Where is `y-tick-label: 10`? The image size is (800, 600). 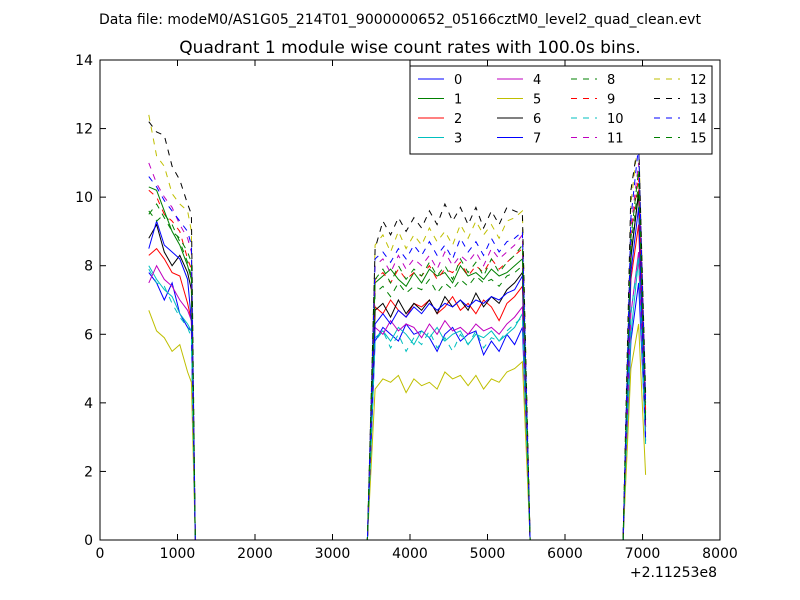 y-tick-label: 10 is located at coordinates (84, 198).